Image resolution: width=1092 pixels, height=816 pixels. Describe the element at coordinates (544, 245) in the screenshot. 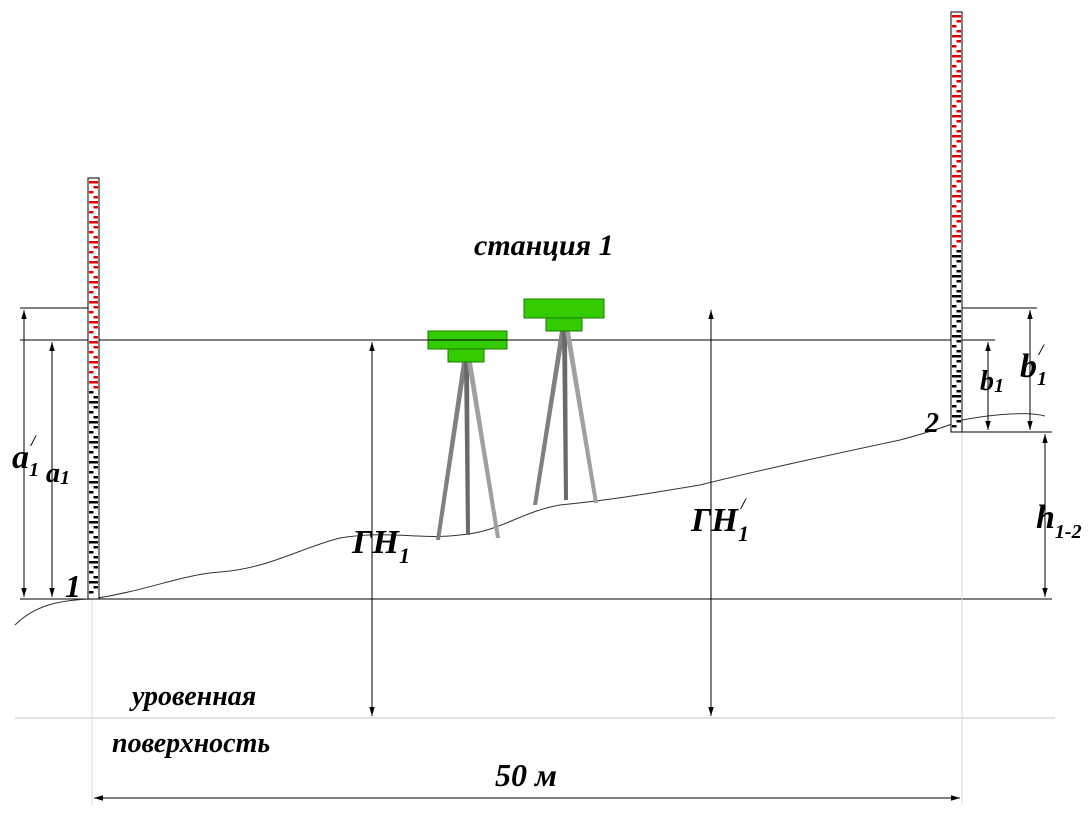

I see `station-label: станция 1` at that location.